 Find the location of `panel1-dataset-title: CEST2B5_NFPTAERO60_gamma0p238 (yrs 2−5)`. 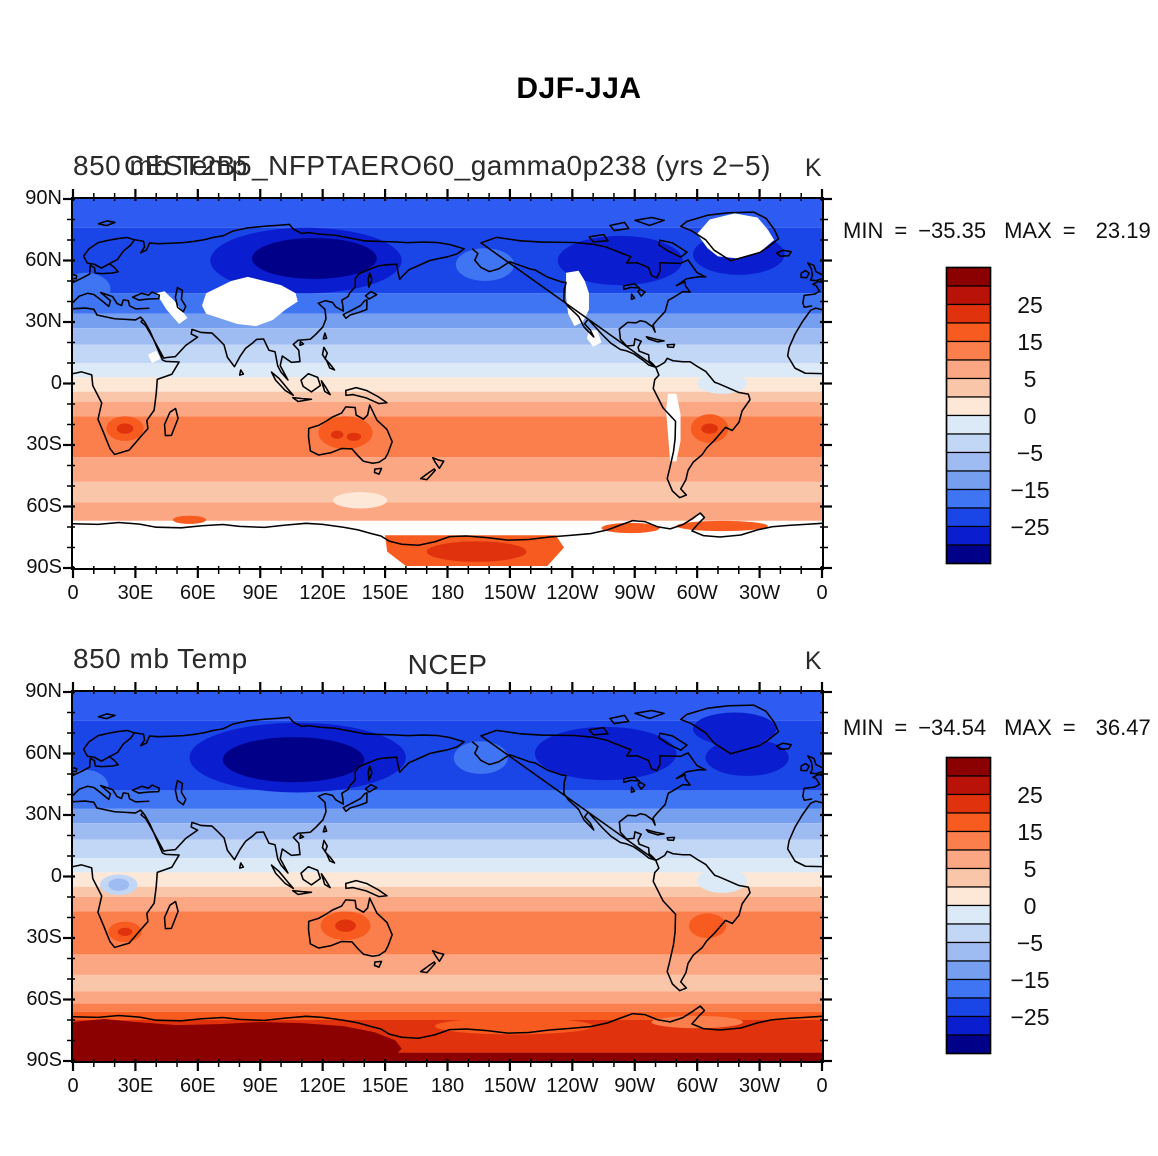

panel1-dataset-title: CEST2B5_NFPTAERO60_gamma0p238 (yrs 2−5) is located at coordinates (447, 165).